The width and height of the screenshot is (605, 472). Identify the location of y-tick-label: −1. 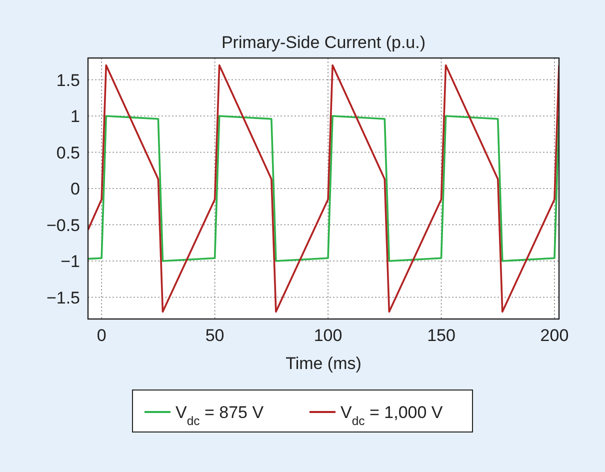
(70, 261).